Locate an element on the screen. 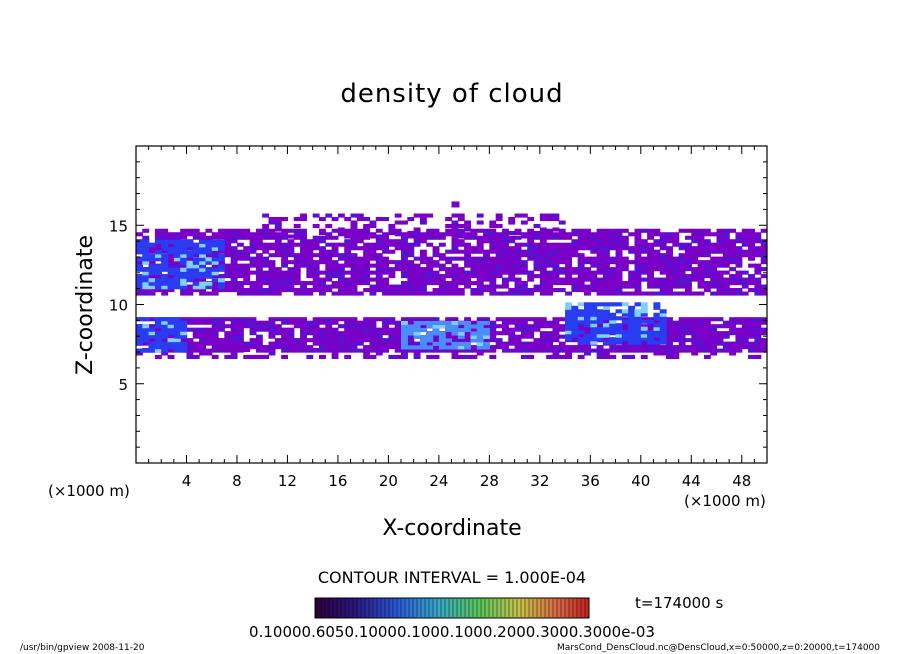 This screenshot has height=654, width=904. x-tick-label: 24 is located at coordinates (438, 481).